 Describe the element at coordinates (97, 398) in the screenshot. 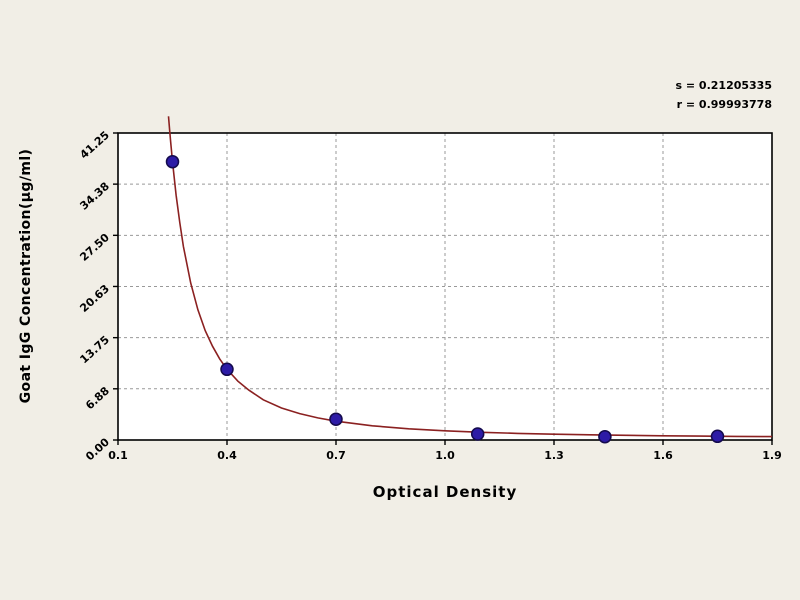

I see `y-tick-label: 6.88` at that location.